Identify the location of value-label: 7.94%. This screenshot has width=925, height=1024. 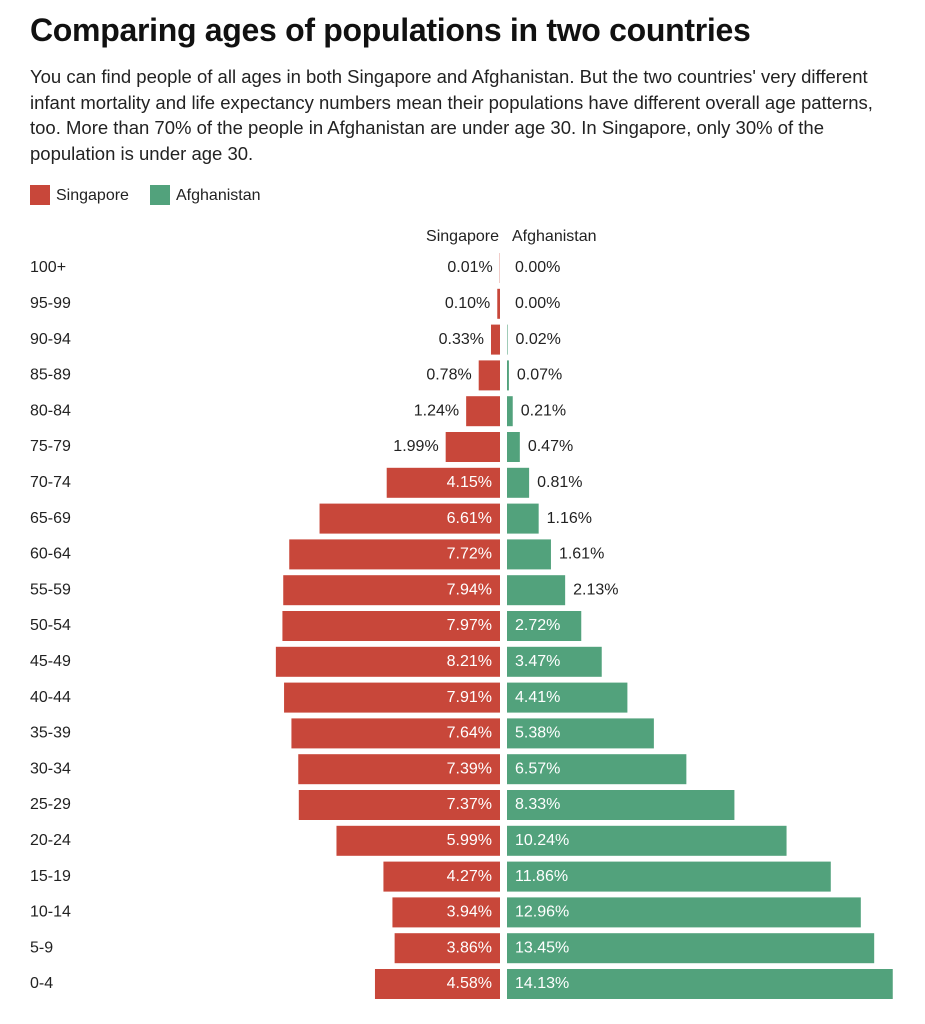
(469, 589).